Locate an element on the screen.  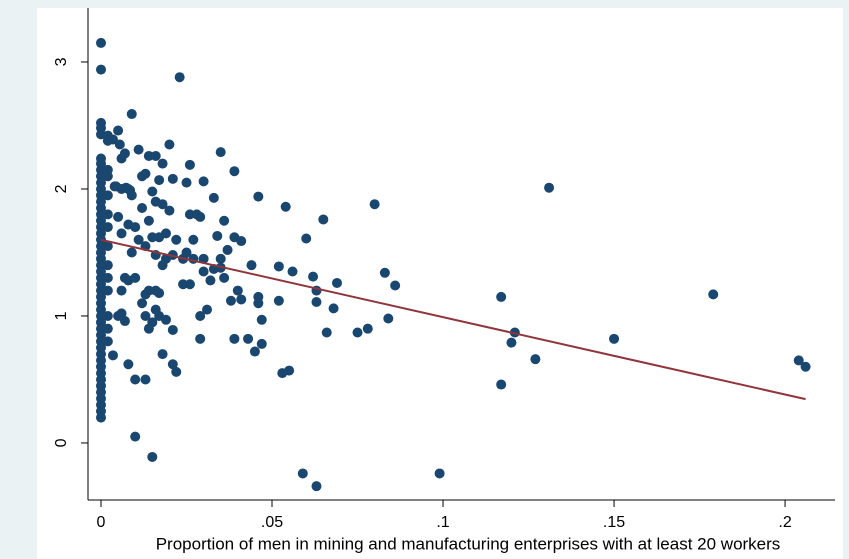
y-tick-label: 2 is located at coordinates (61, 188).